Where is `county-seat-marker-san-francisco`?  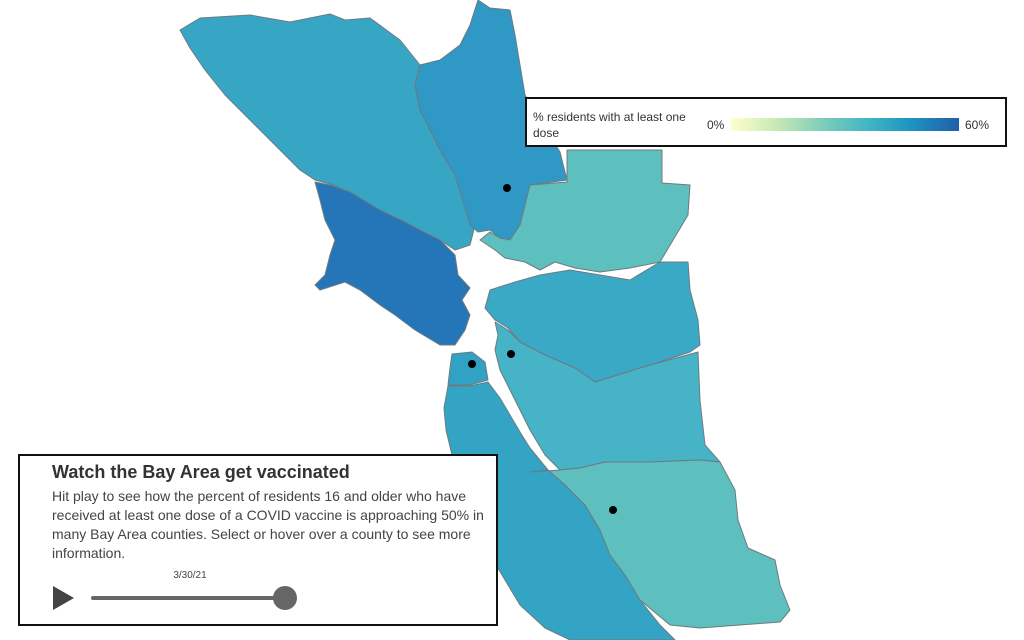 county-seat-marker-san-francisco is located at coordinates (472, 364).